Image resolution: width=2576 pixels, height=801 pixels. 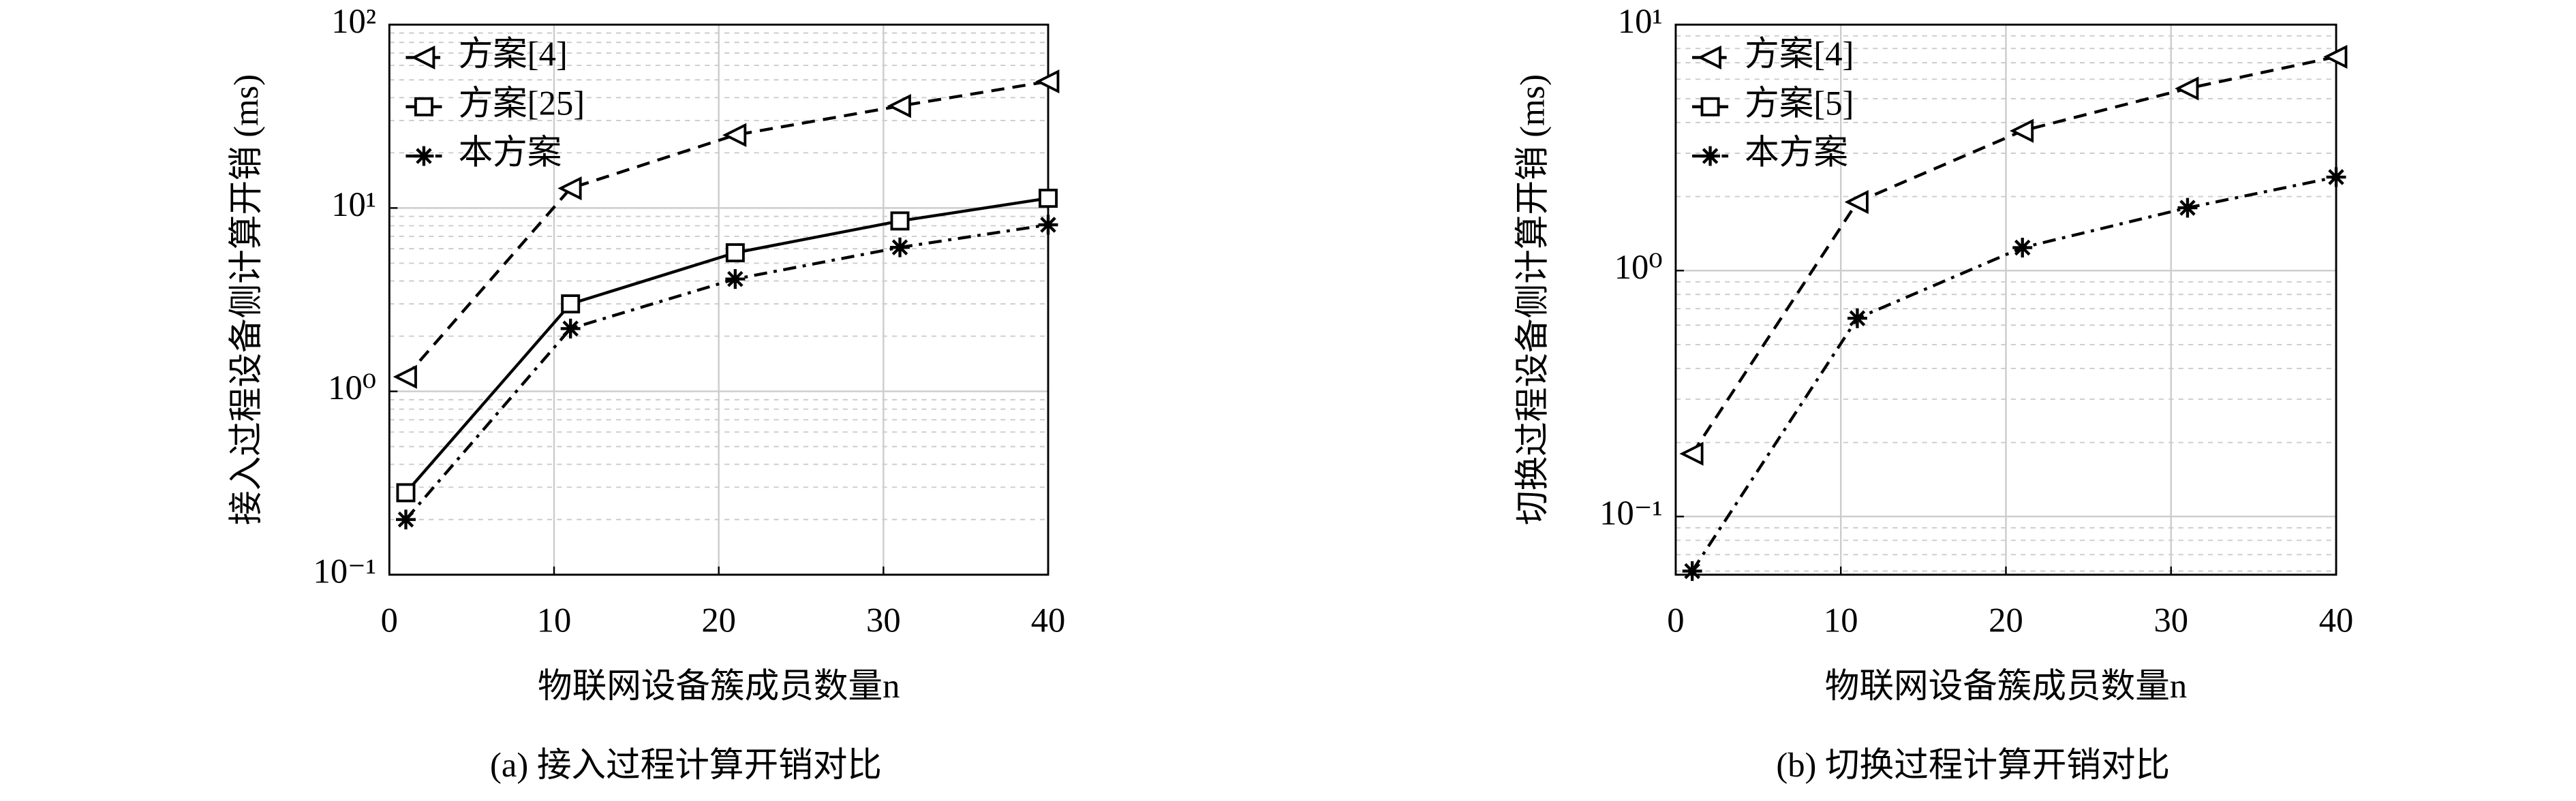 What do you see at coordinates (246, 299) in the screenshot?
I see `y-axis-label: 接入过程设备侧计算开销 (ms)` at bounding box center [246, 299].